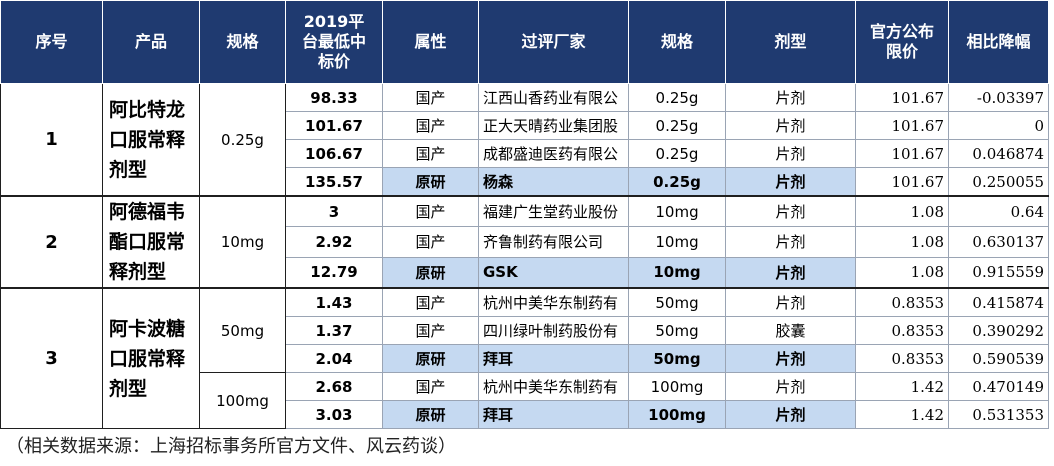 The image size is (1054, 466). Describe the element at coordinates (151, 42) in the screenshot. I see `header-product: 产品` at that location.